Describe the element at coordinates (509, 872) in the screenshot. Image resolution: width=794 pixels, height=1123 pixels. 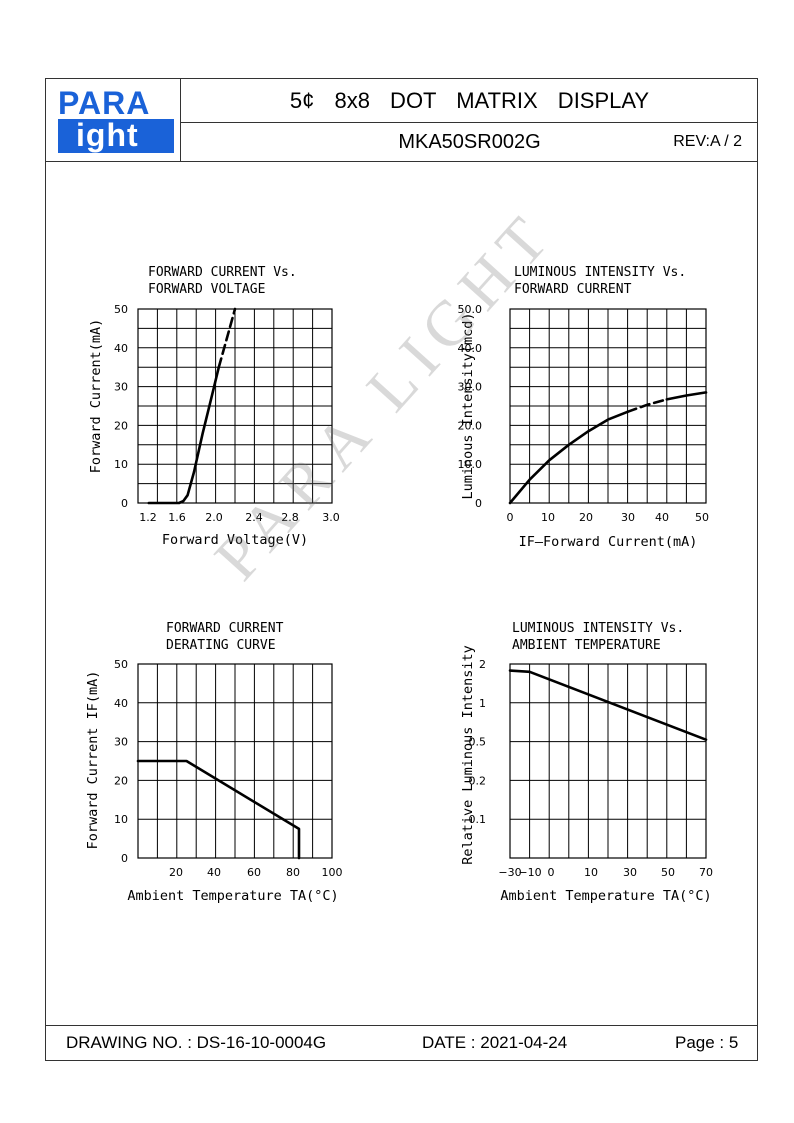
I see `x-tick-label: −30` at that location.